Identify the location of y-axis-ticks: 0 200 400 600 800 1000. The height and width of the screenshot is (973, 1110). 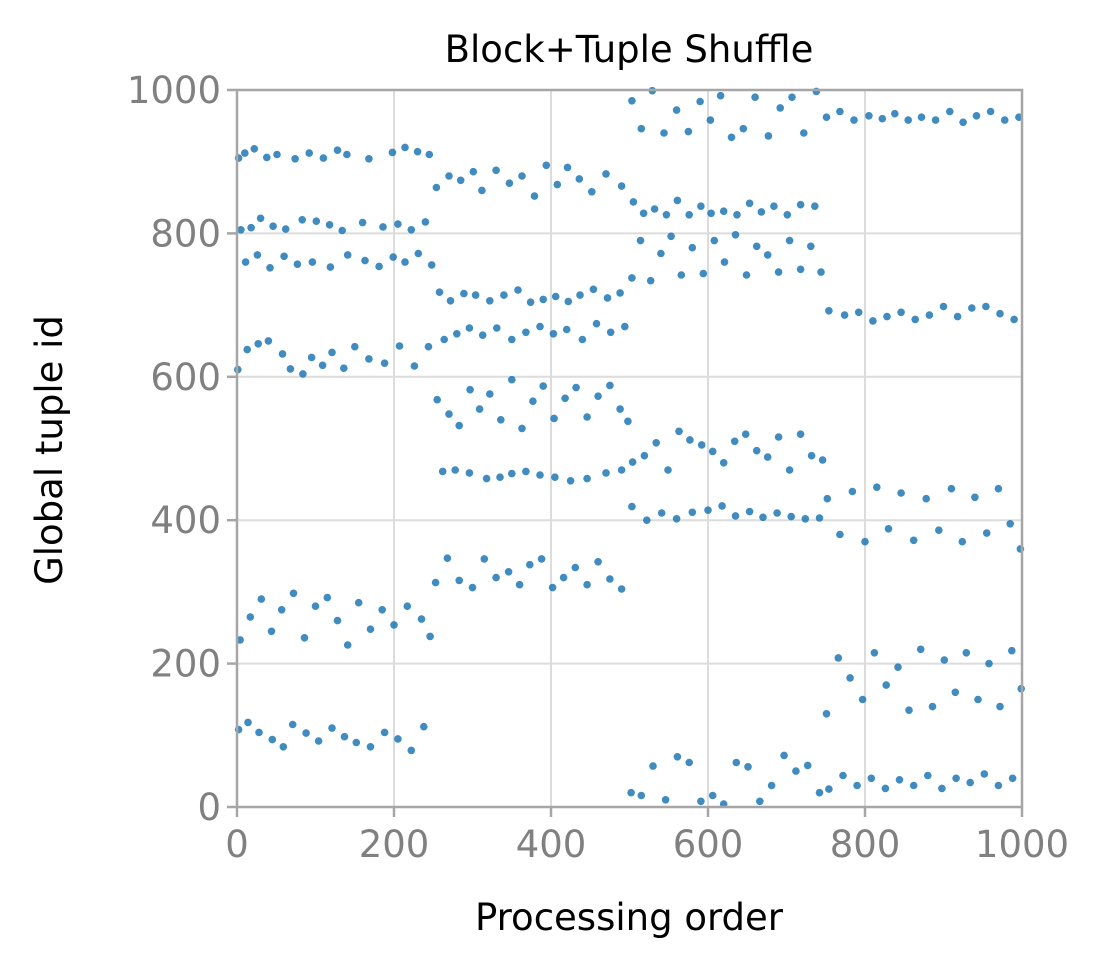
(182, 449).